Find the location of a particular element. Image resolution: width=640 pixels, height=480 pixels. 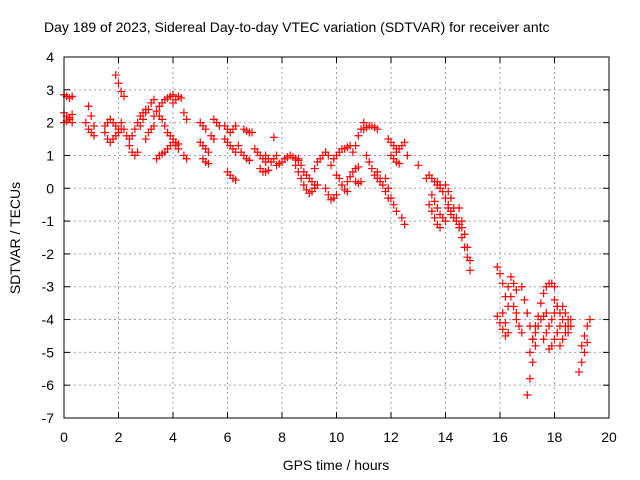

y-tick-label: -6 is located at coordinates (48, 385).